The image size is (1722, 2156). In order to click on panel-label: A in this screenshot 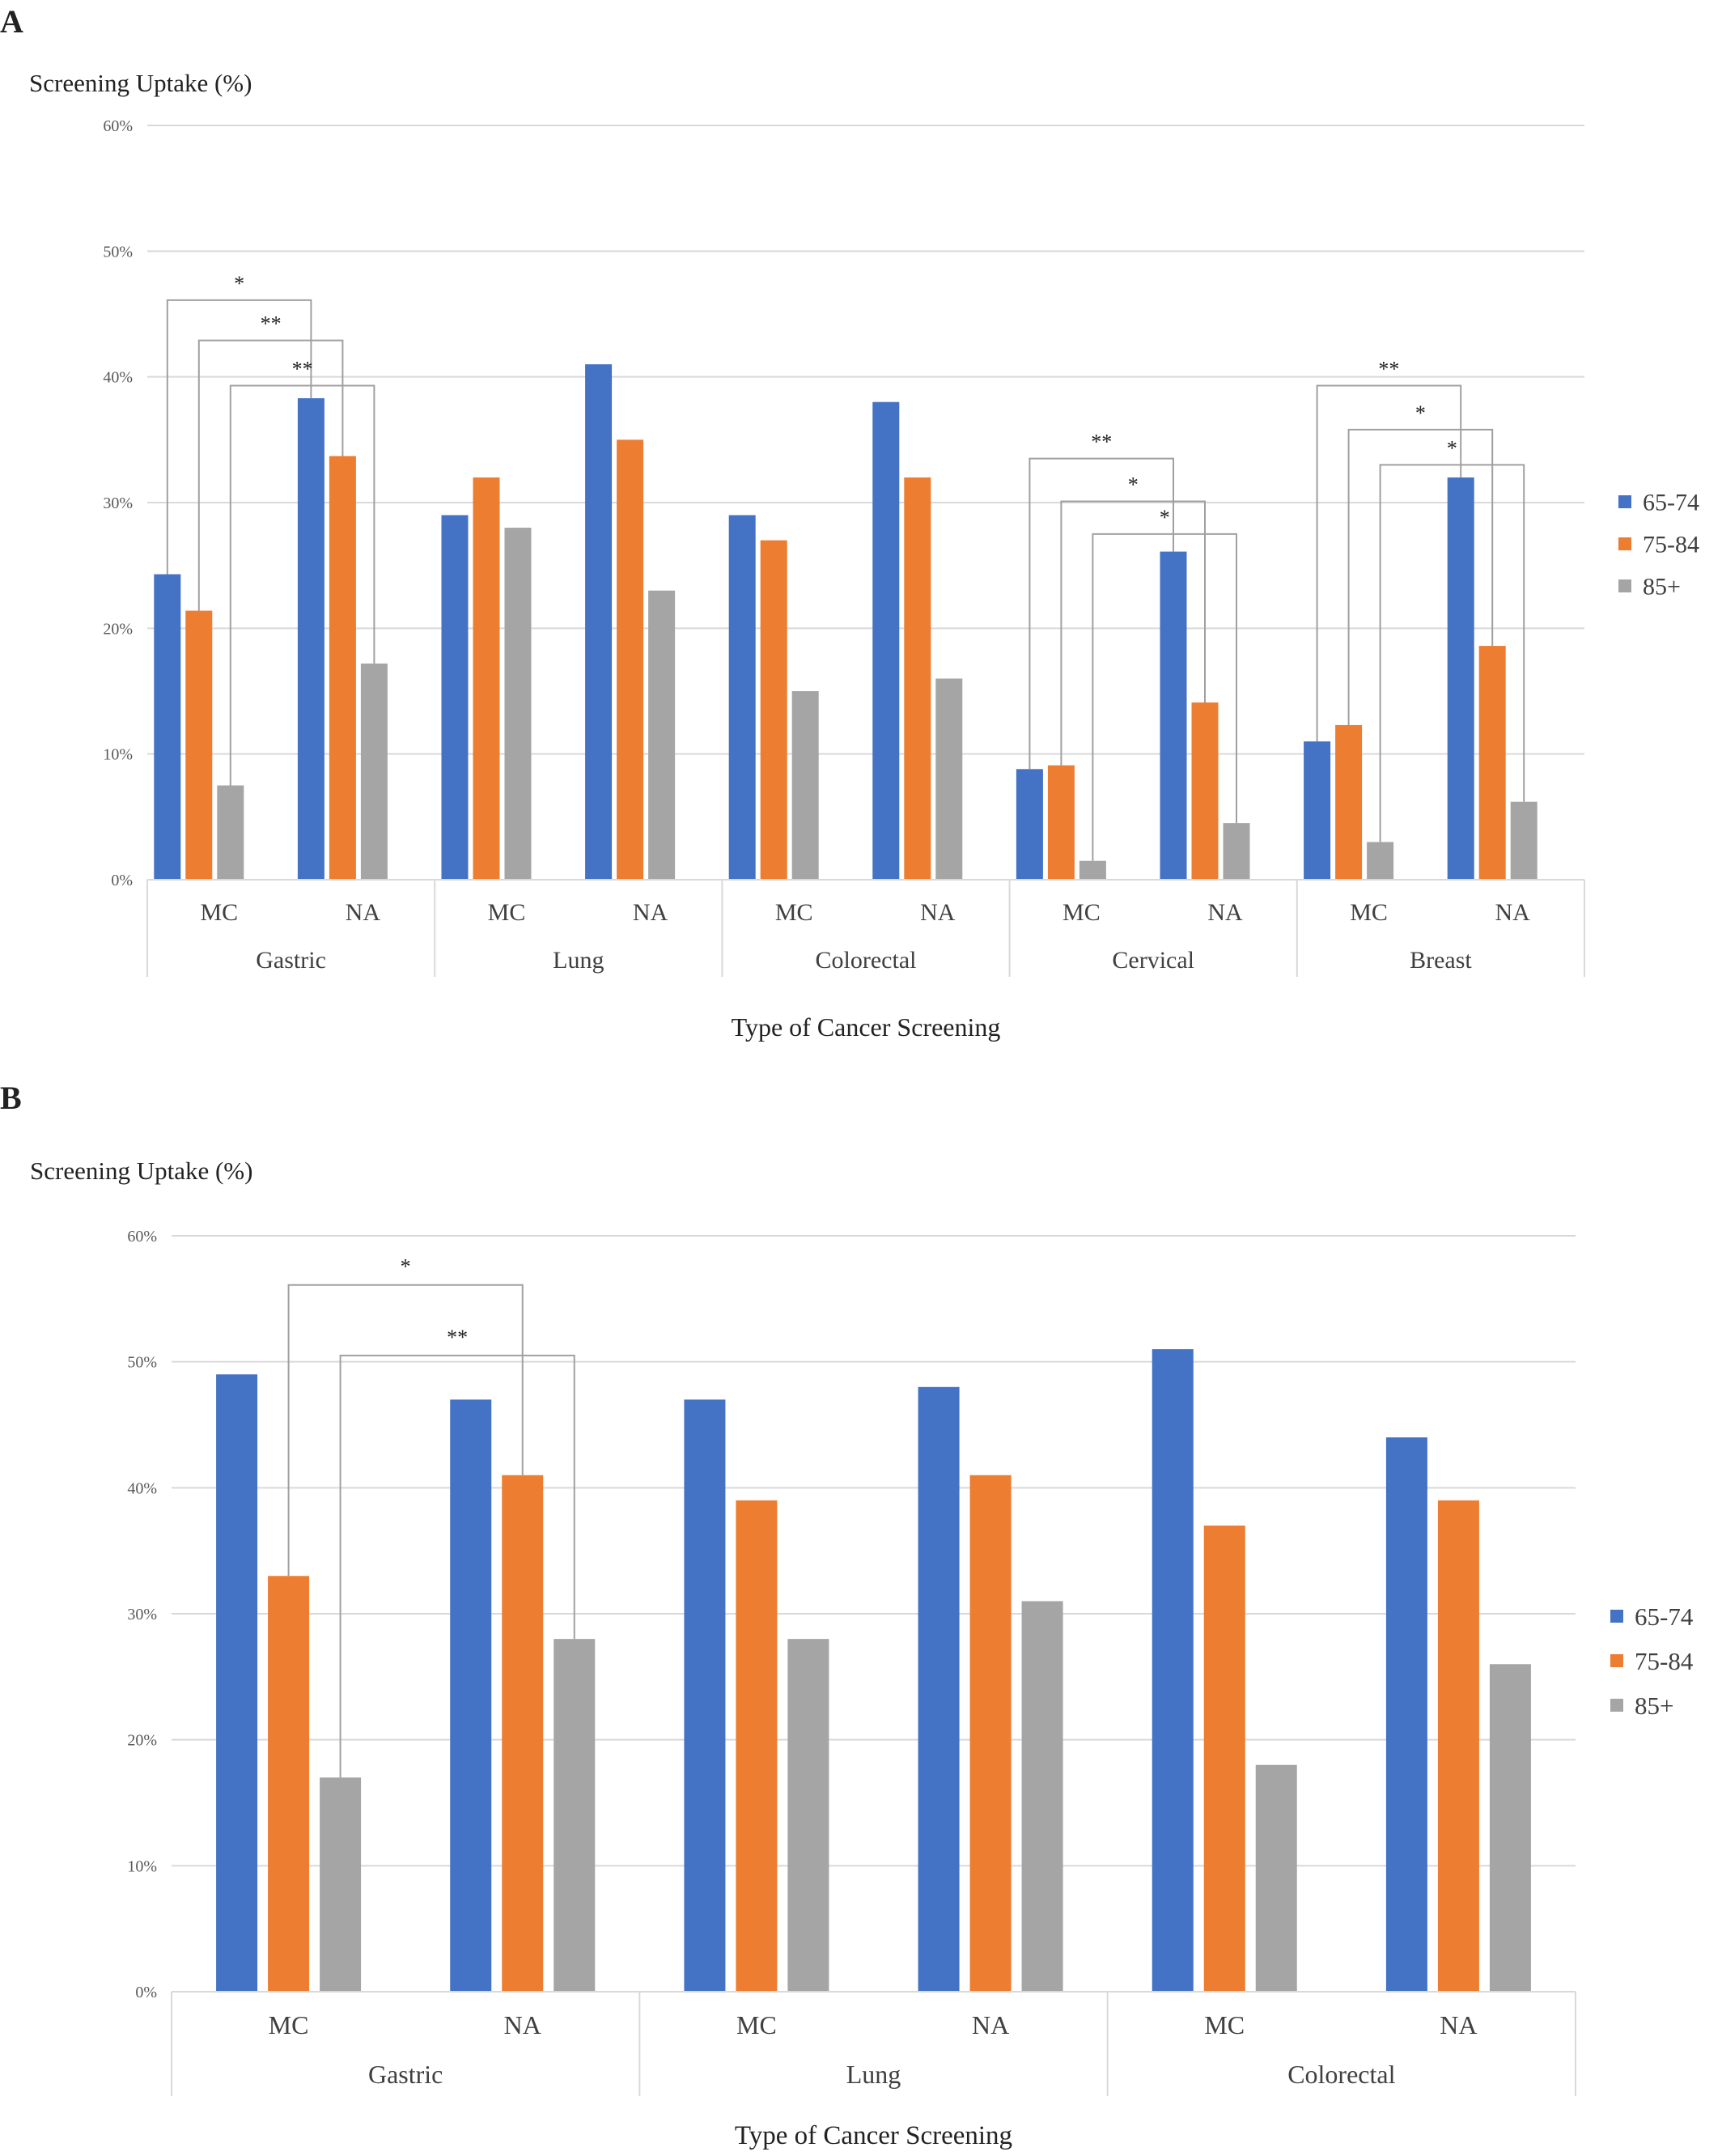, I will do `click(12, 21)`.